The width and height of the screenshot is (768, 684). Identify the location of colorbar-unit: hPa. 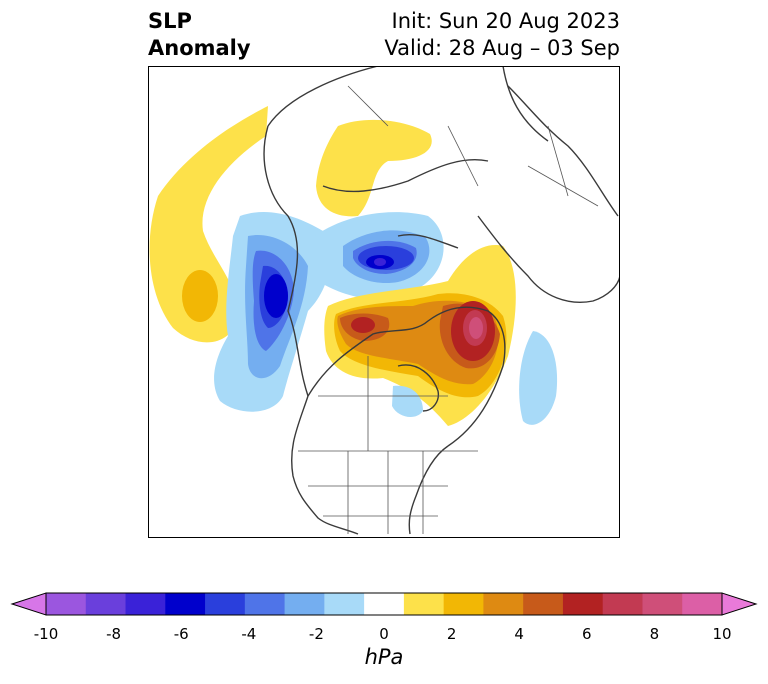
(384, 657).